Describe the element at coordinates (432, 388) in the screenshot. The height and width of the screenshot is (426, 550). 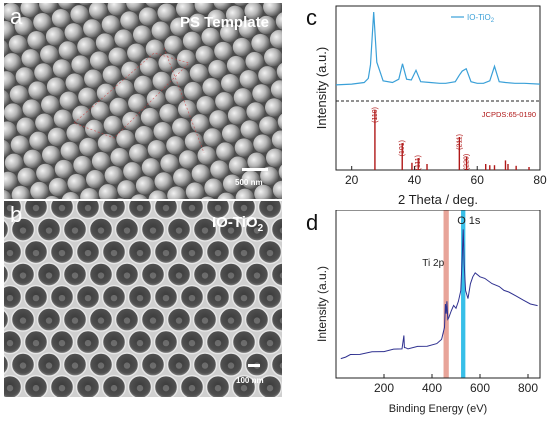
I see `xps-x-tick-label: 400` at that location.